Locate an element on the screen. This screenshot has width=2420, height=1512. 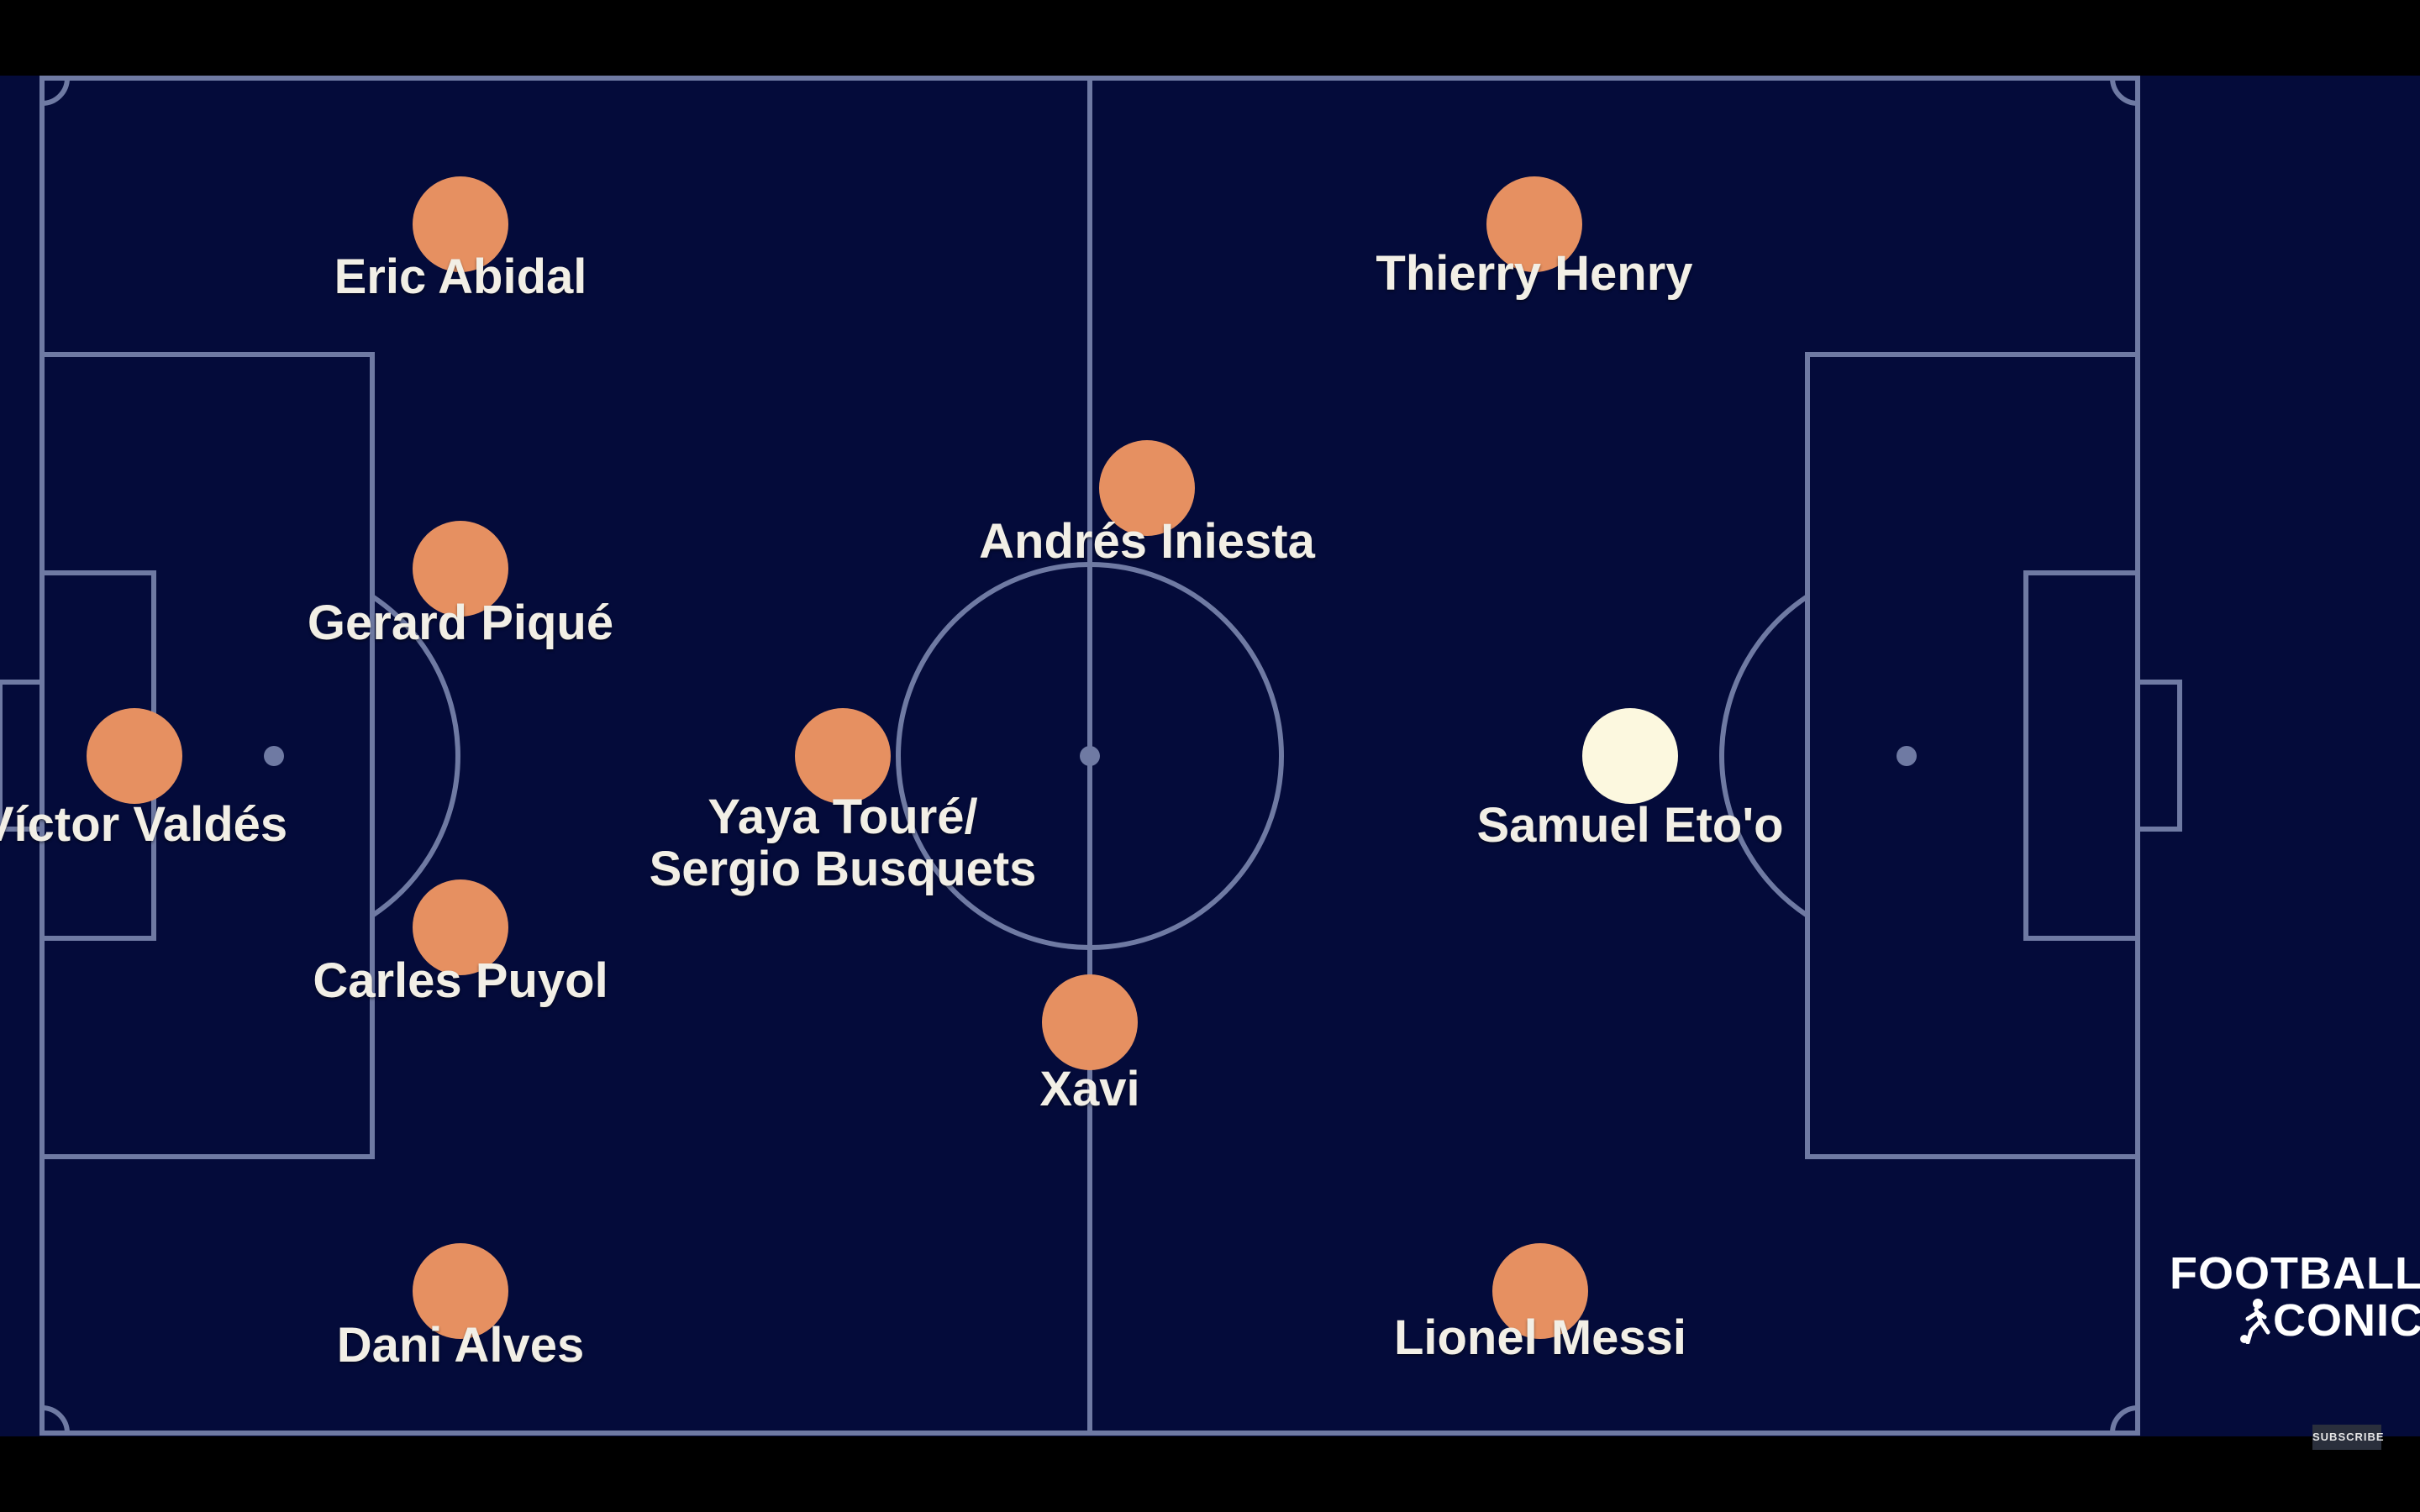
logo-line-2: CONIC is located at coordinates (2295, 1320).